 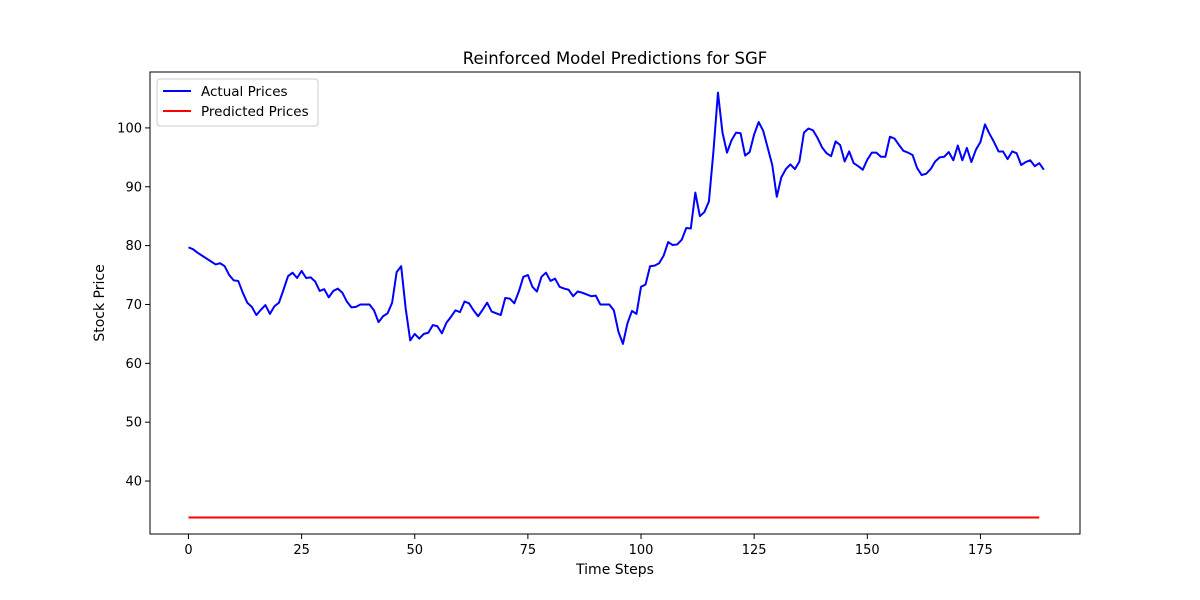 I want to click on y-tick-label: 60, so click(x=133, y=364).